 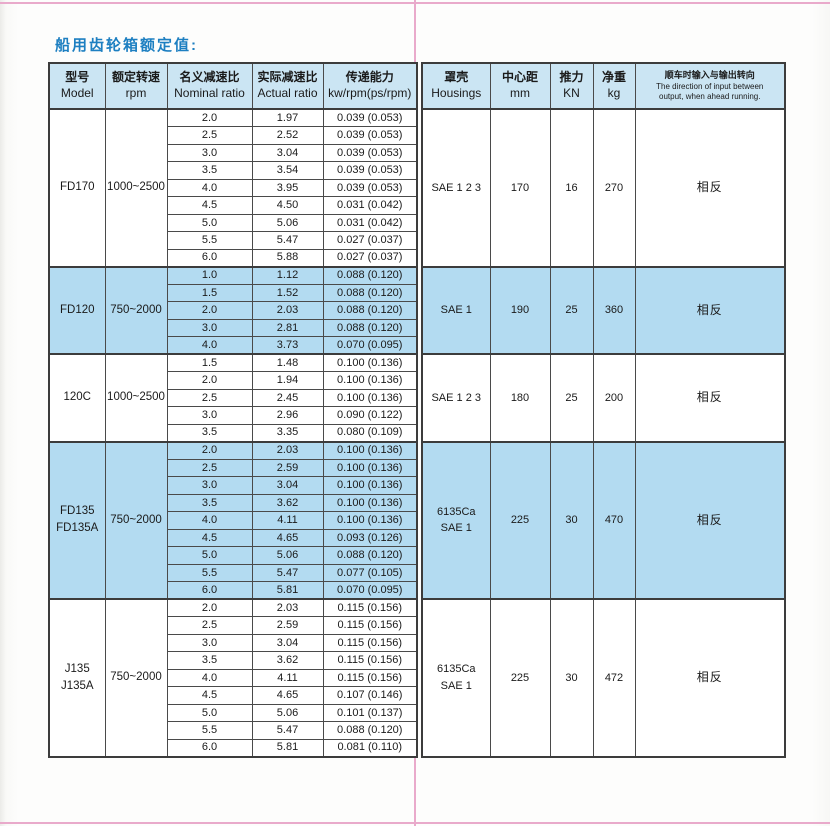 I want to click on rated-speed-cell: 750~2000, so click(x=136, y=310).